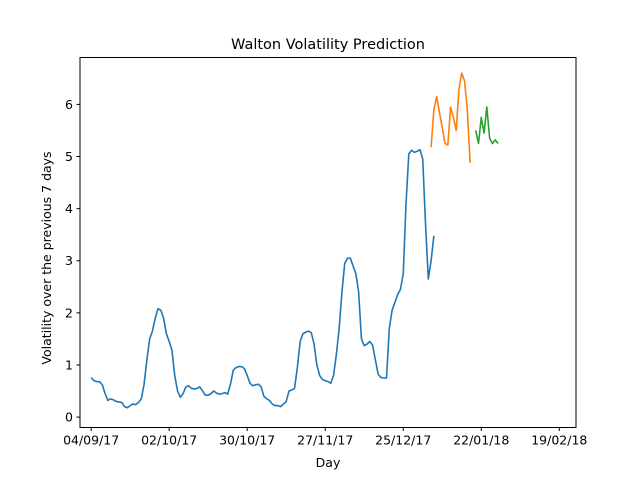 The width and height of the screenshot is (640, 480). Describe the element at coordinates (69, 208) in the screenshot. I see `y-tick-label: 4` at that location.